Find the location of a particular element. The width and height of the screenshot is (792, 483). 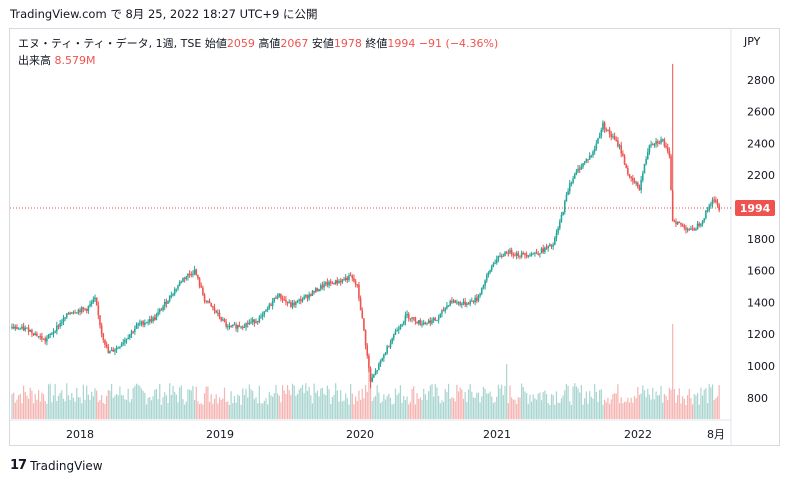

footer: 17 TradingView is located at coordinates (56, 465).